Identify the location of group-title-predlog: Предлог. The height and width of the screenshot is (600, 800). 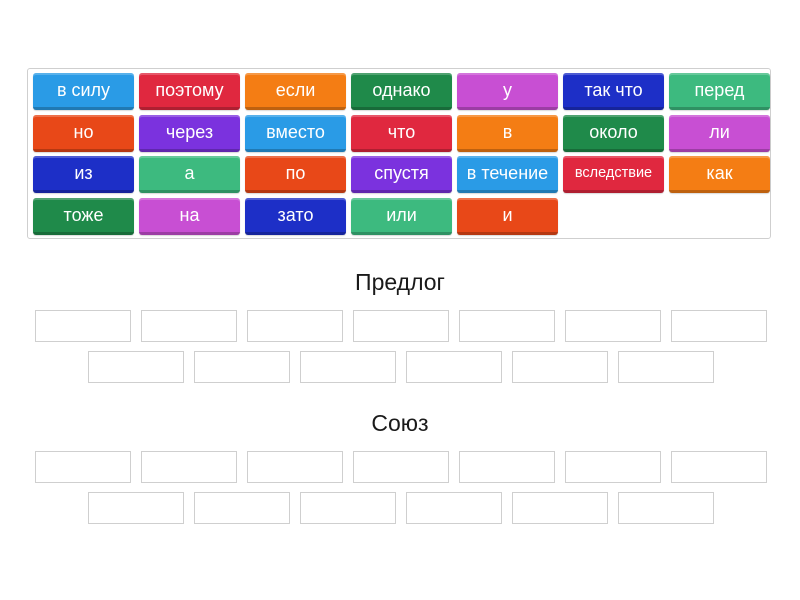
(400, 282).